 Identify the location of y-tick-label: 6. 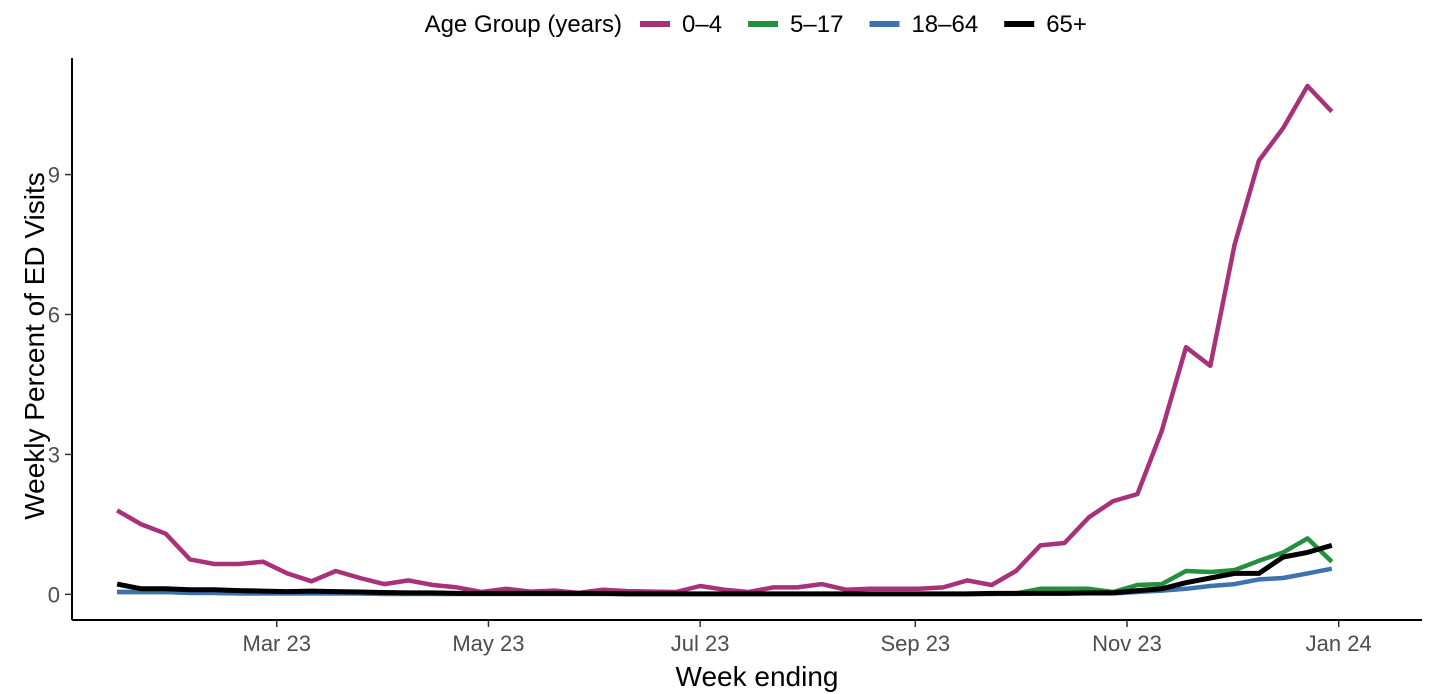
(54, 315).